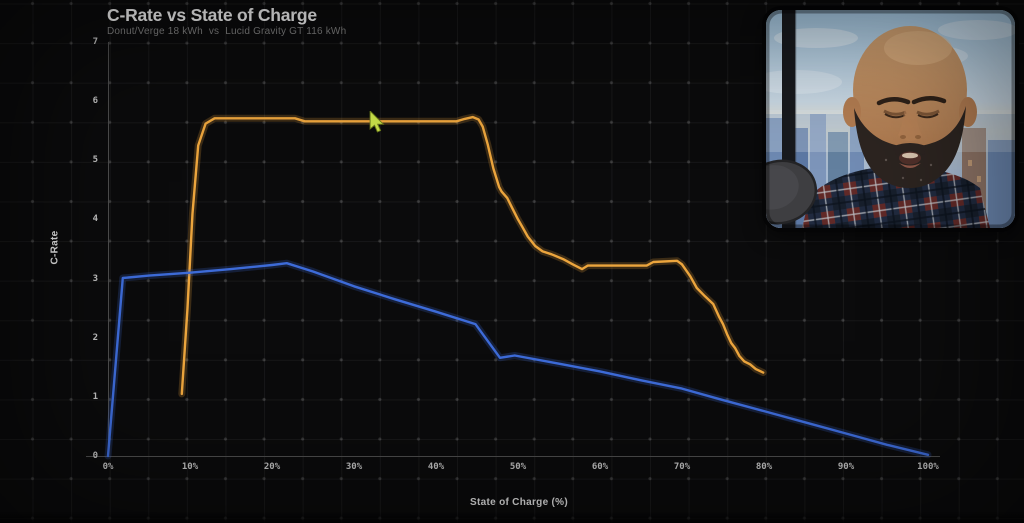 The height and width of the screenshot is (523, 1024). What do you see at coordinates (272, 467) in the screenshot?
I see `x-tick-label: 20%` at bounding box center [272, 467].